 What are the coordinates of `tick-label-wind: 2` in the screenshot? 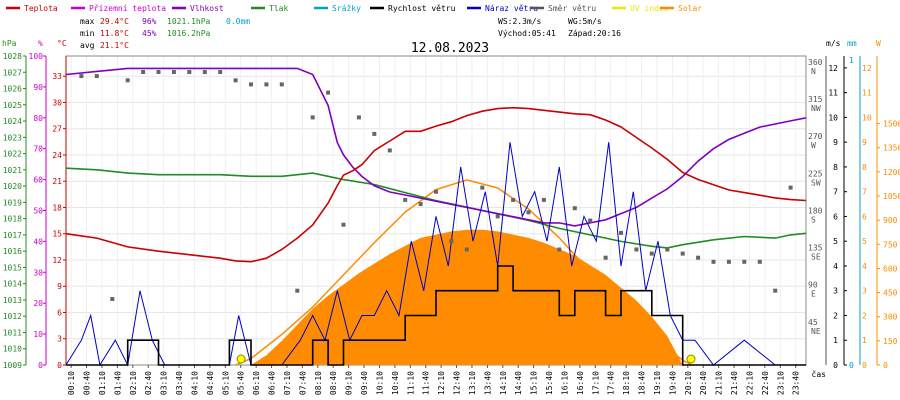 It's located at (835, 315).